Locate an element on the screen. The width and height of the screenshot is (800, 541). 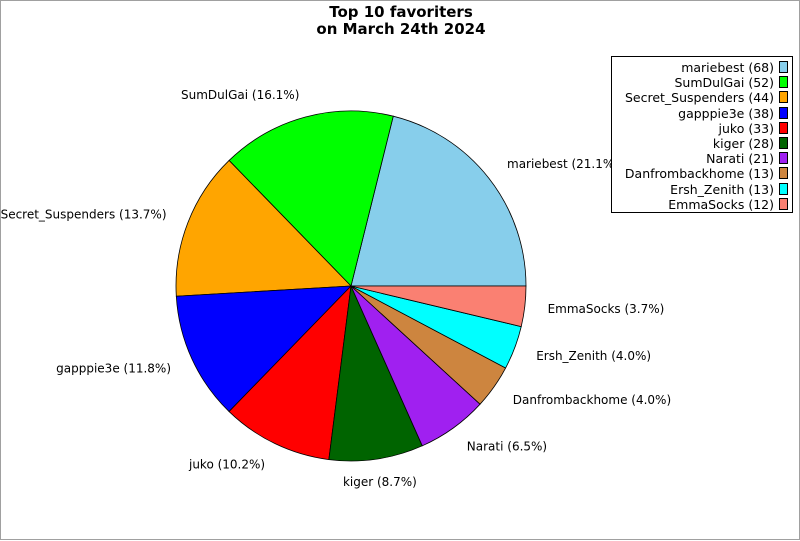
slice-label: juko (10.2%) is located at coordinates (226, 464).